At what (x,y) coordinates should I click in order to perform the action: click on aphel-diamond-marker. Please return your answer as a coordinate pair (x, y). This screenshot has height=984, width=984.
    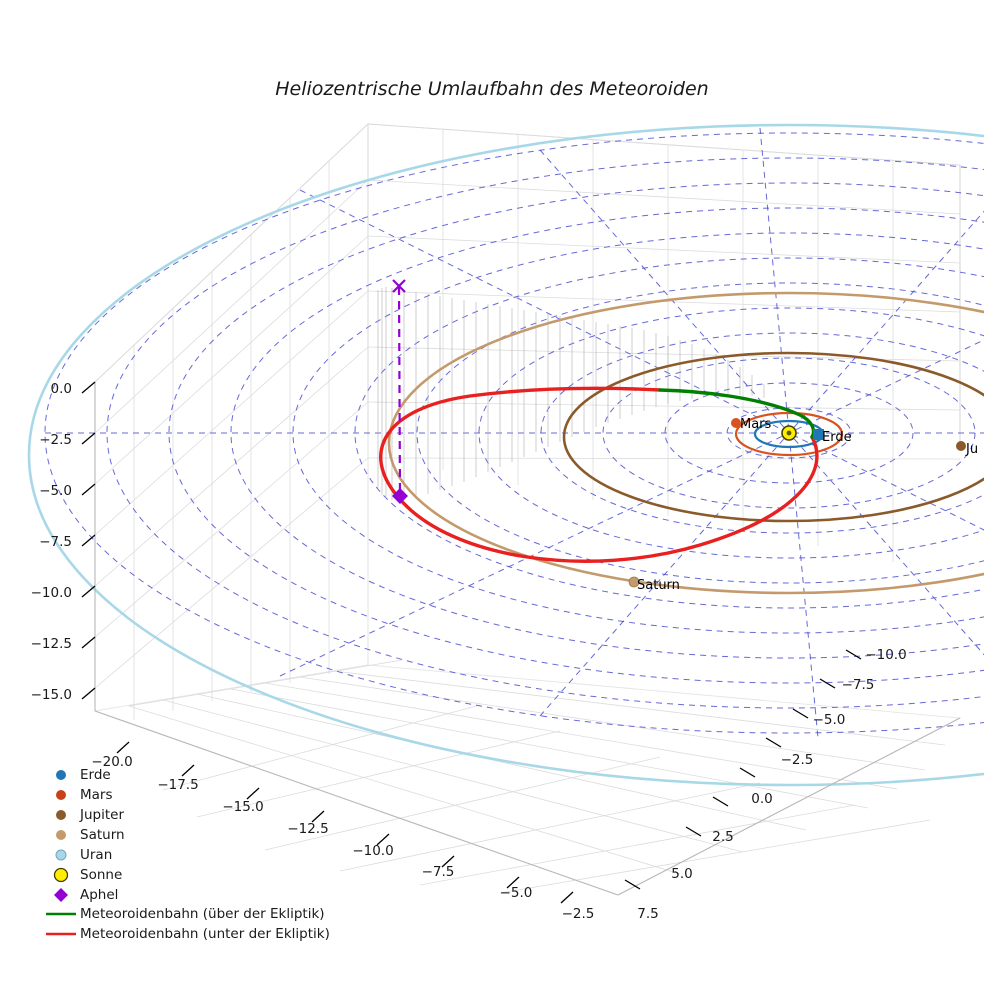
    Looking at the image, I should click on (400, 496).